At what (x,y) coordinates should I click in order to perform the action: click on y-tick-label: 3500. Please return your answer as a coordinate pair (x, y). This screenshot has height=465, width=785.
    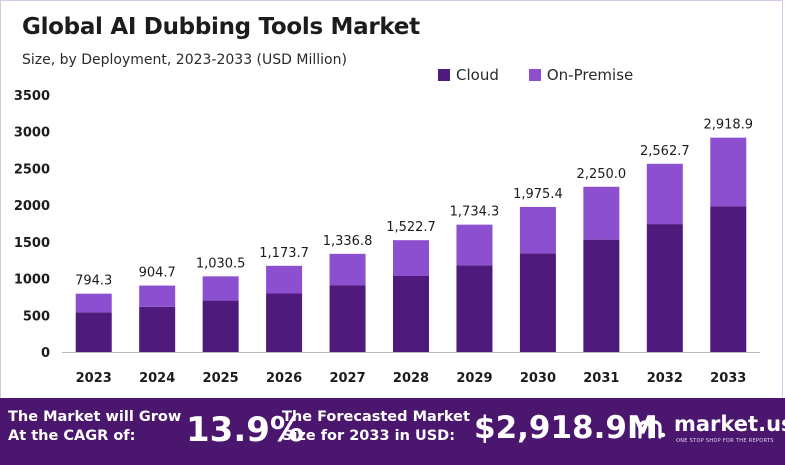
    Looking at the image, I should click on (32, 96).